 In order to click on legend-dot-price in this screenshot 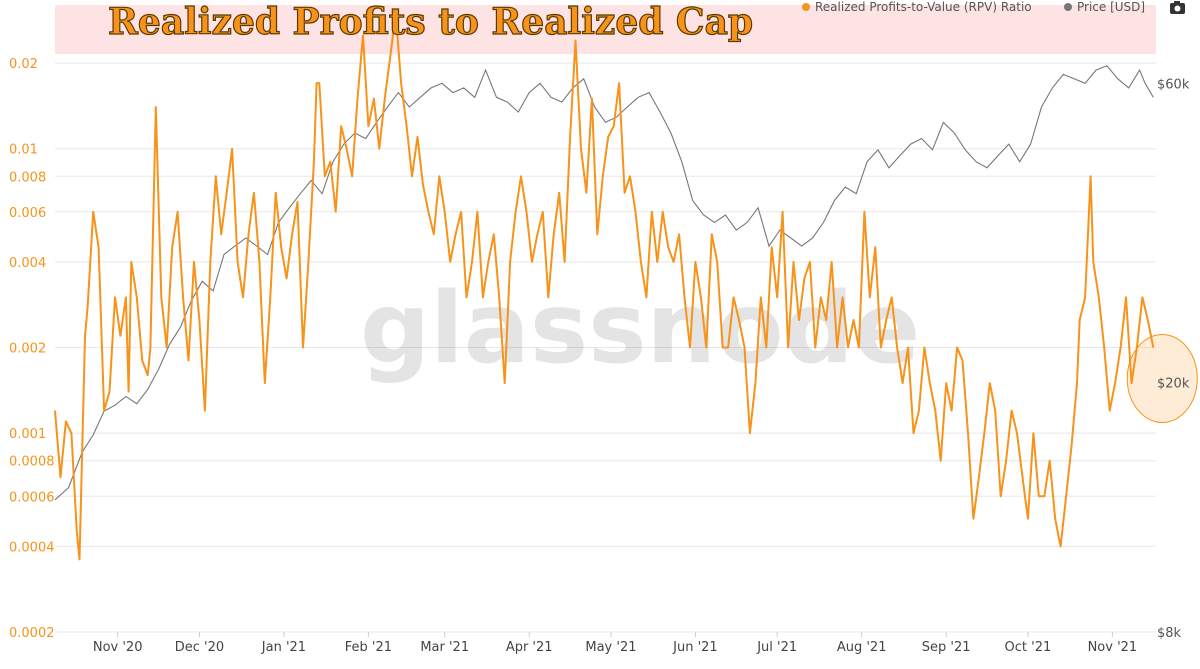, I will do `click(1068, 7)`.